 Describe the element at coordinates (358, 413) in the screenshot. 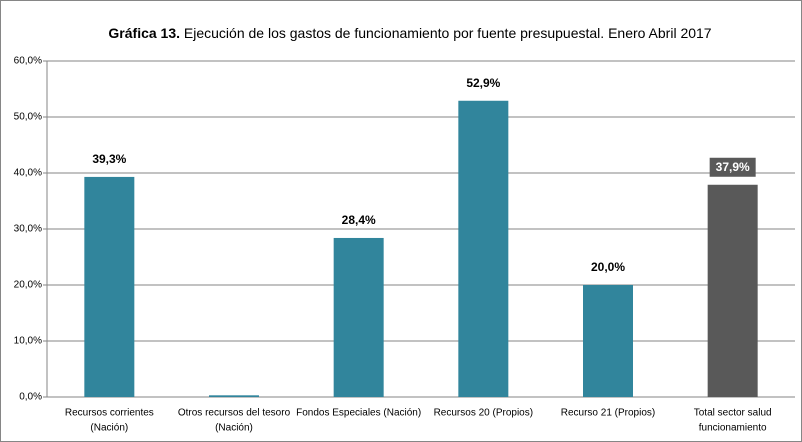

I see `x-tick-label: Fondos Especiales (Nación)` at that location.